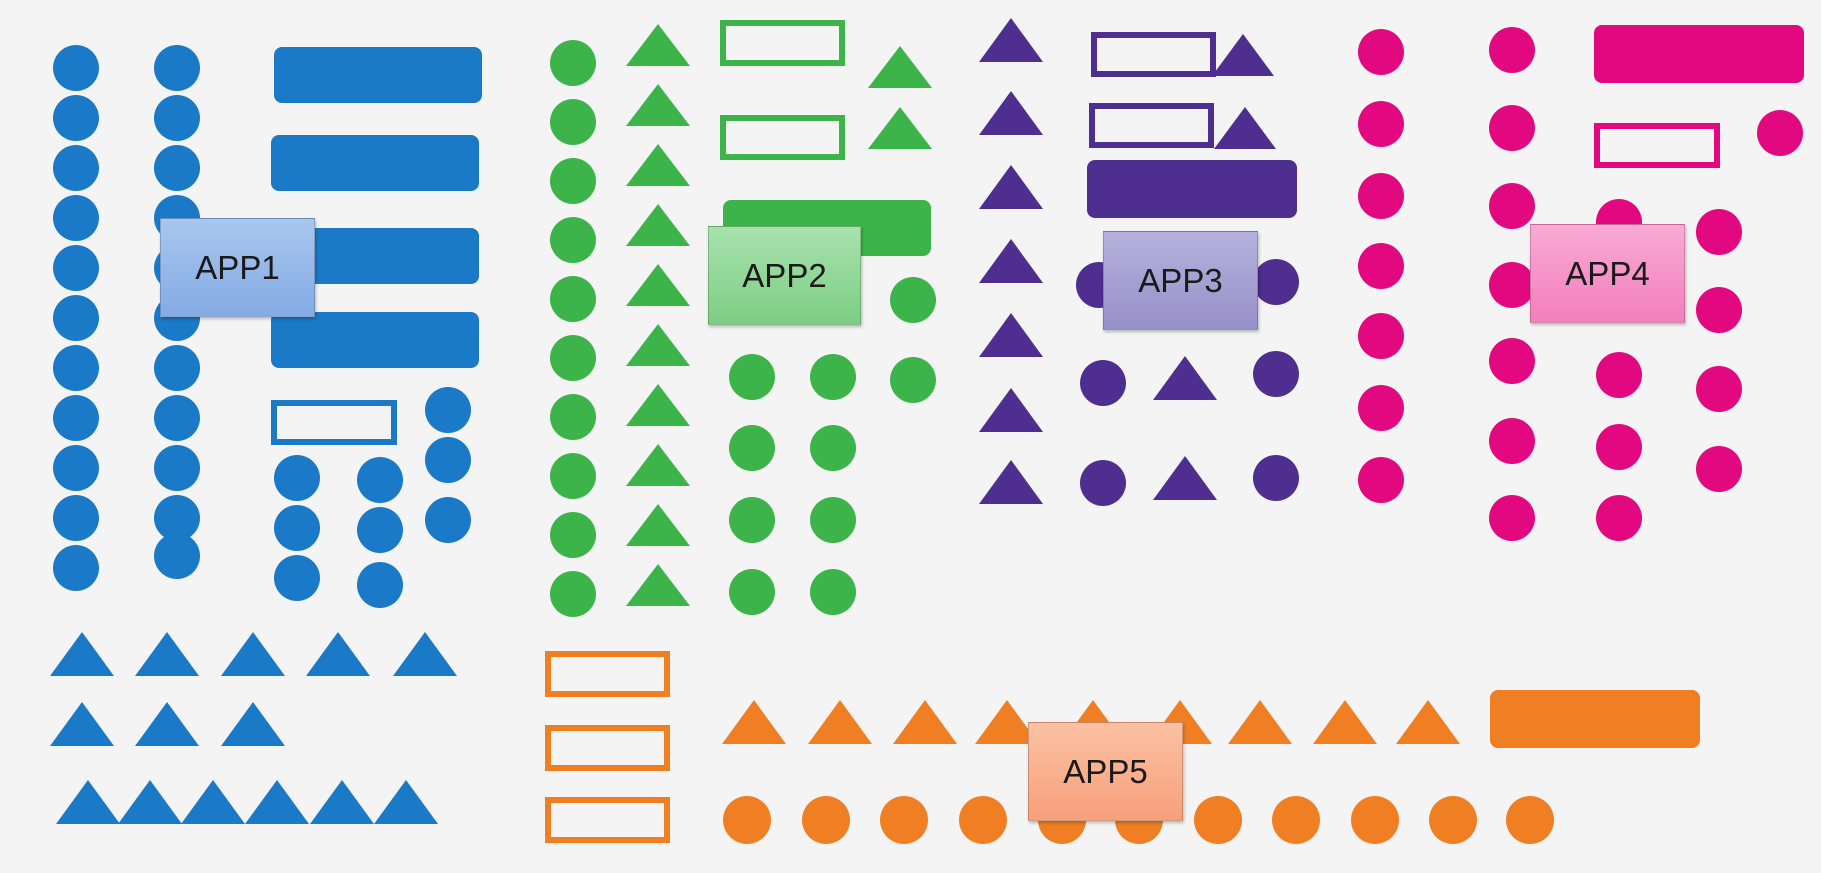 Image resolution: width=1821 pixels, height=873 pixels. What do you see at coordinates (1105, 771) in the screenshot?
I see `app5-label: APP5` at bounding box center [1105, 771].